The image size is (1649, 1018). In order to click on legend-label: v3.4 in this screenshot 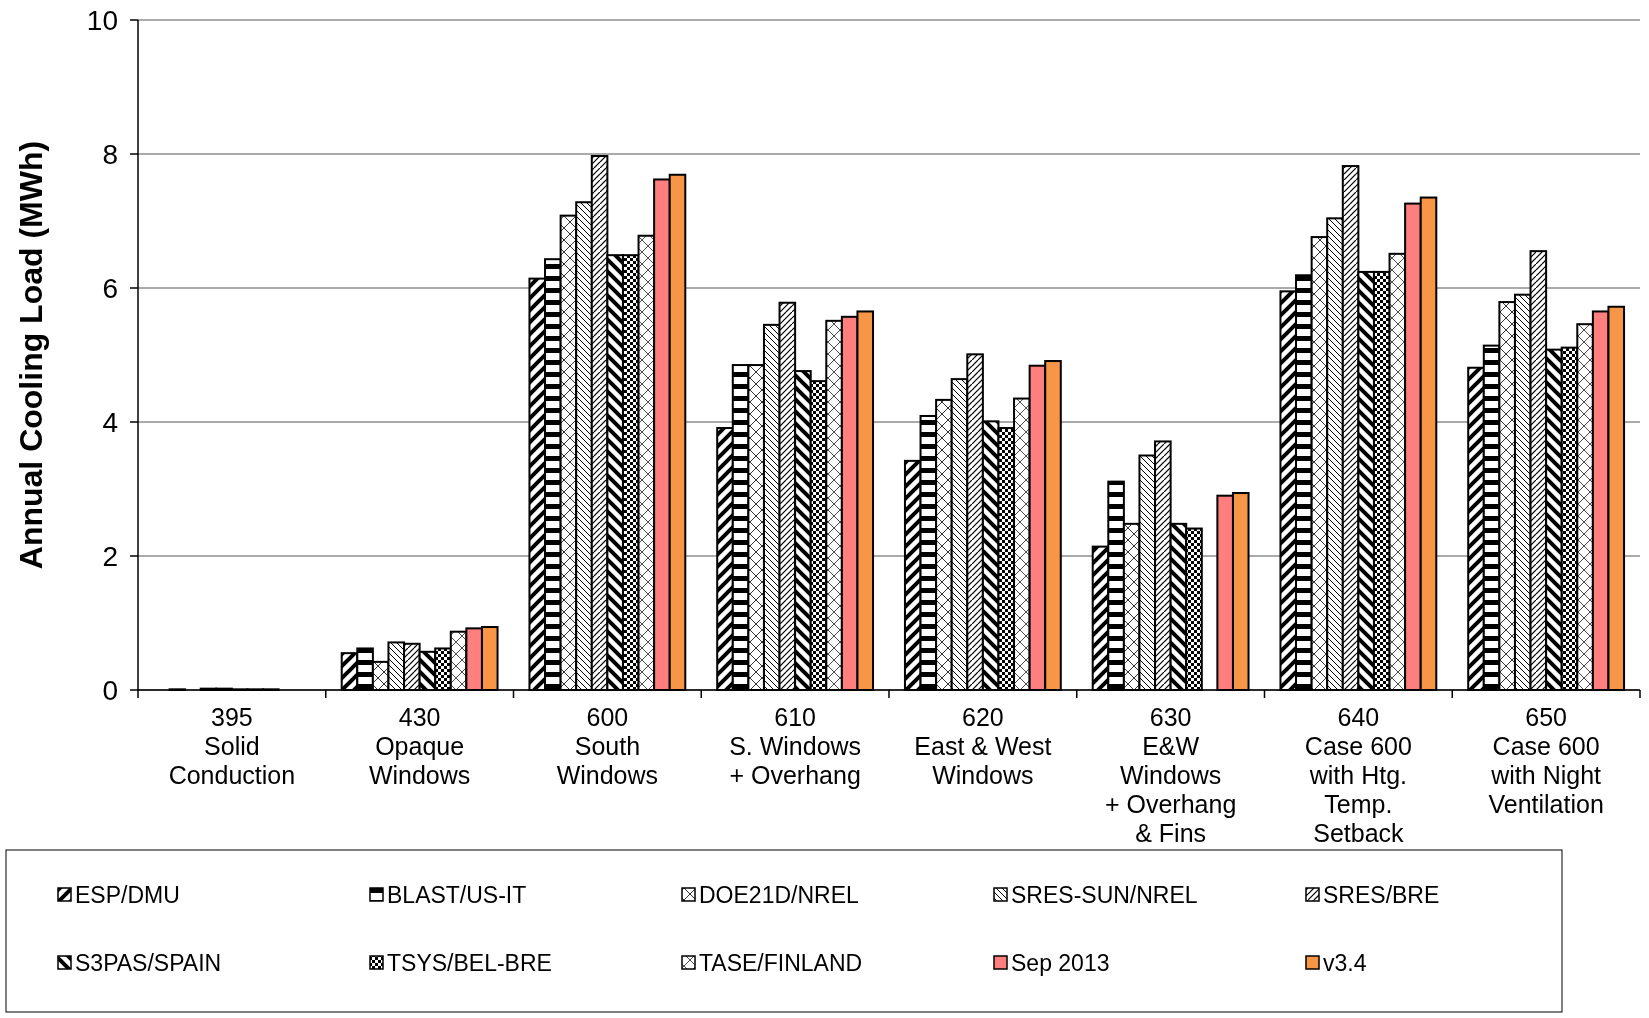, I will do `click(1345, 963)`.